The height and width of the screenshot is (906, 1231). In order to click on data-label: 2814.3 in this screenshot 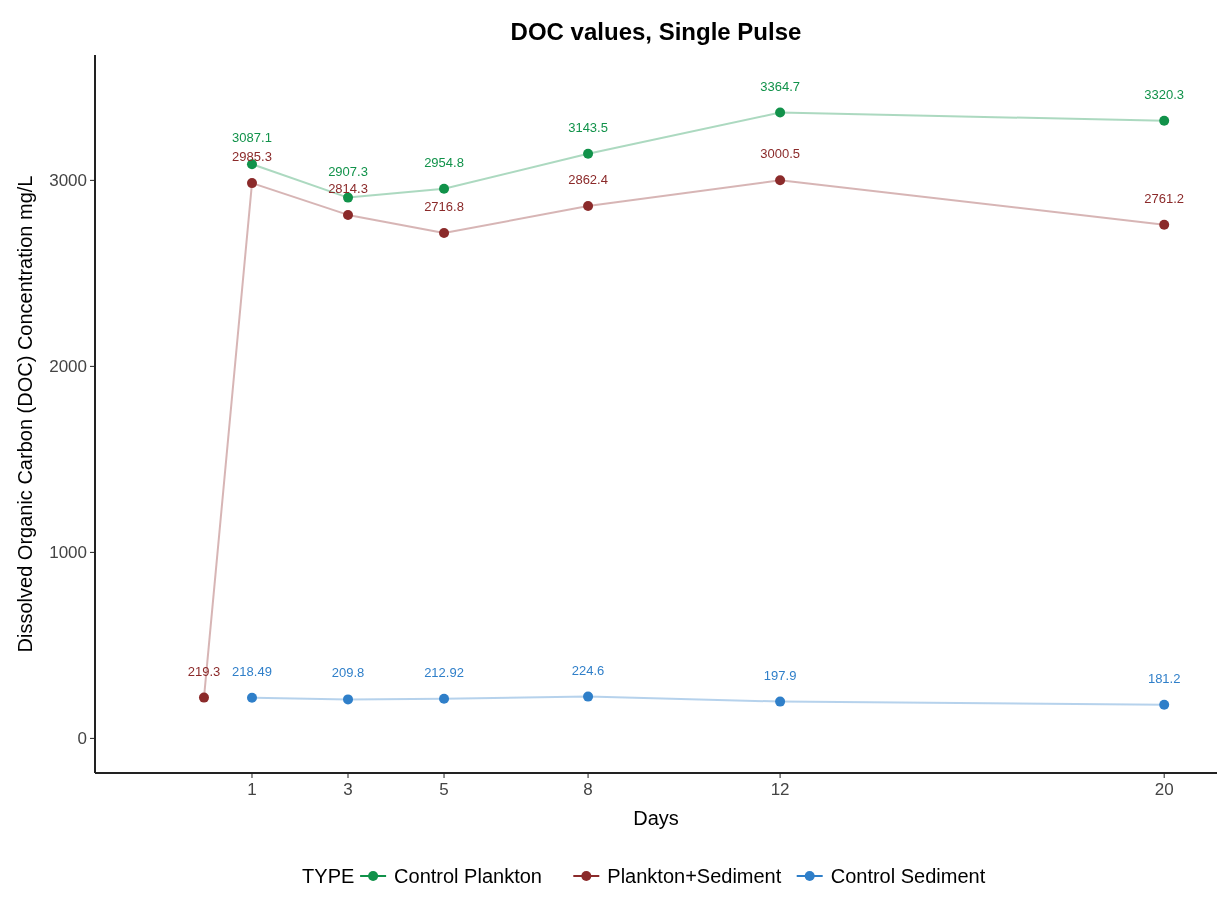, I will do `click(348, 188)`.